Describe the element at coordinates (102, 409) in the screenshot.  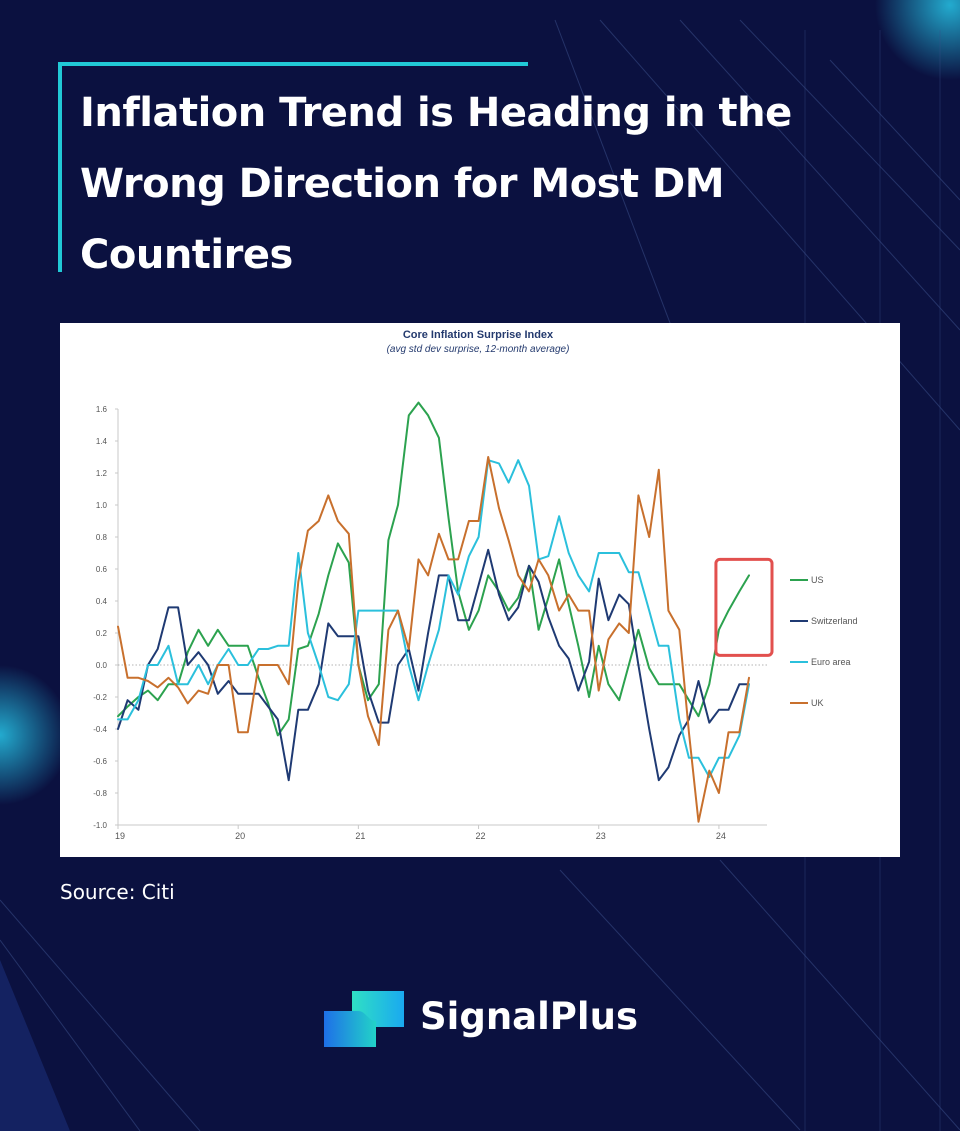
I see `y-tick-label: 1.6` at that location.